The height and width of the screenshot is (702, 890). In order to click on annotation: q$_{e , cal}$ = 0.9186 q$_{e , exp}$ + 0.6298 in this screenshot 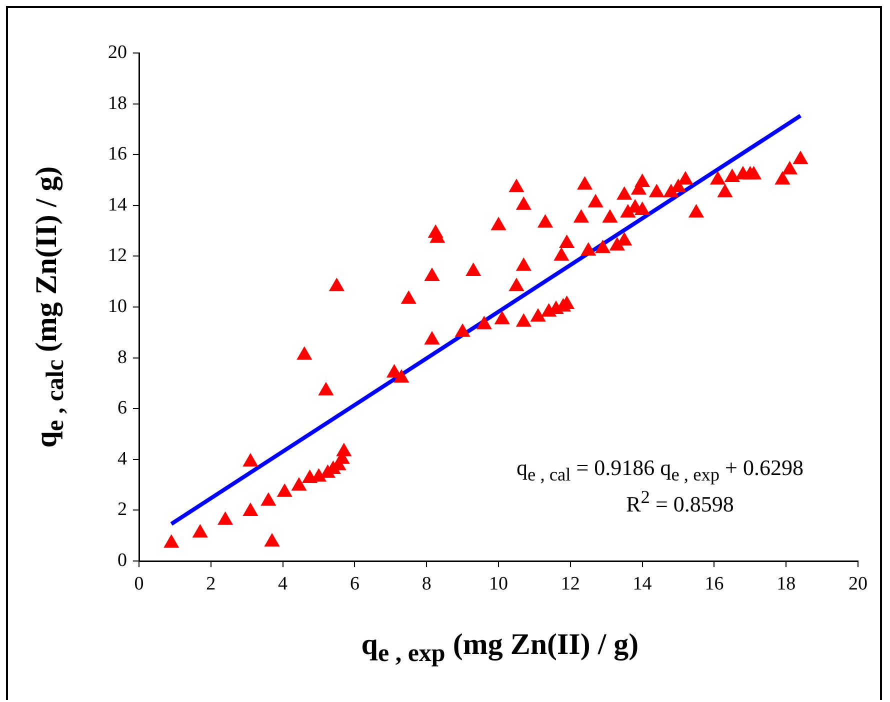, I will do `click(660, 470)`.